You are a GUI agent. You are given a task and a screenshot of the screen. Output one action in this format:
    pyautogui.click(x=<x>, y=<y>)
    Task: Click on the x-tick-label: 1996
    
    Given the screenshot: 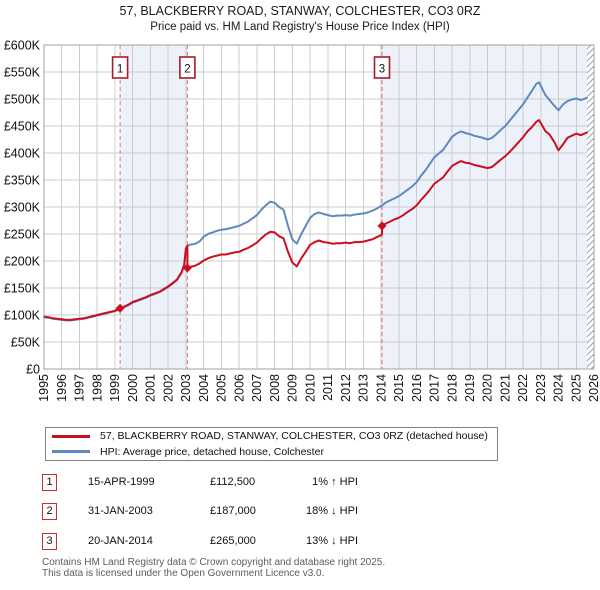 What is the action you would take?
    pyautogui.click(x=62, y=388)
    